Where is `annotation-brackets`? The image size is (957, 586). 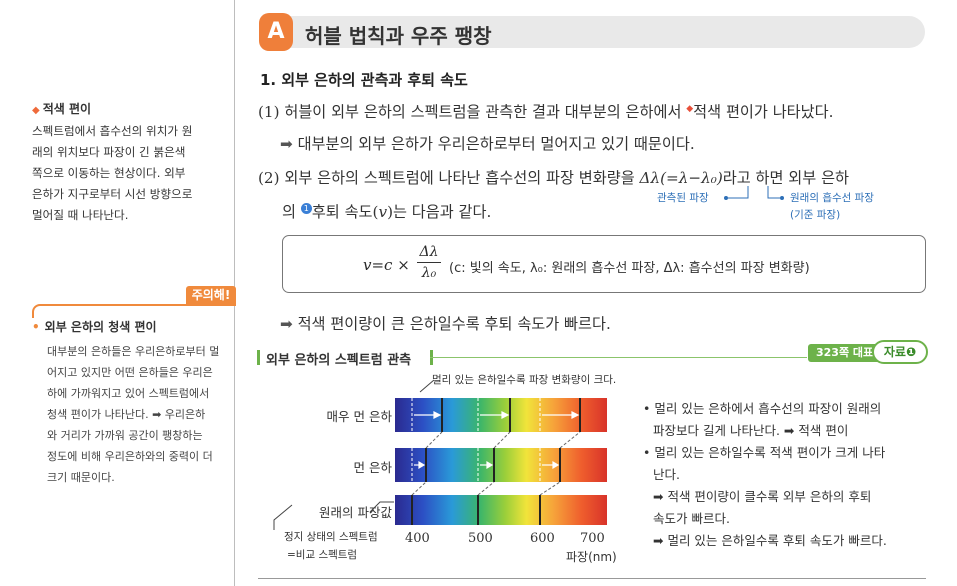 annotation-brackets is located at coordinates (754, 193).